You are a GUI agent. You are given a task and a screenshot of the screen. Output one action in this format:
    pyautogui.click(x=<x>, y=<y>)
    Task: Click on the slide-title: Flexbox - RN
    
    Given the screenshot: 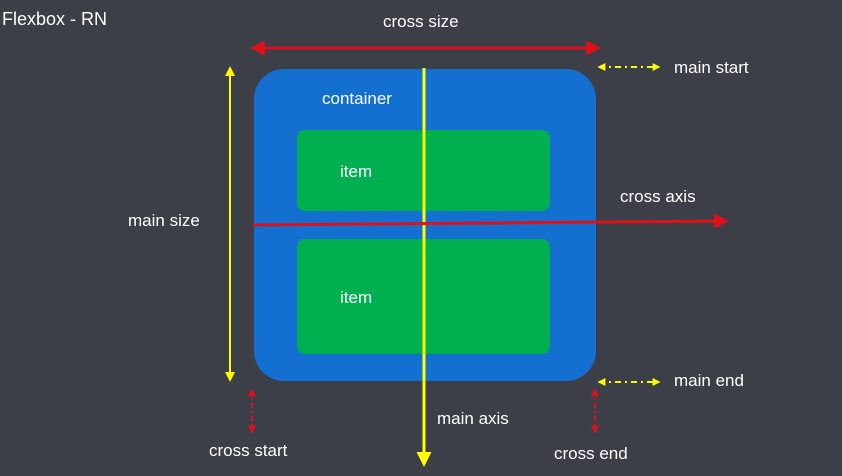 What is the action you would take?
    pyautogui.click(x=55, y=19)
    